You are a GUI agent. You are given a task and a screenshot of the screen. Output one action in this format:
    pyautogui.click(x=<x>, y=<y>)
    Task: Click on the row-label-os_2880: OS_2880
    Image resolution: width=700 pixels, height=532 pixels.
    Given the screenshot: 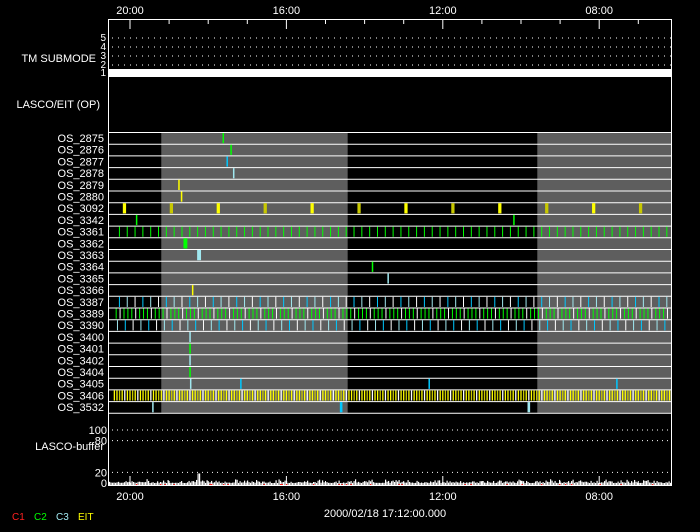 What is the action you would take?
    pyautogui.click(x=81, y=198)
    